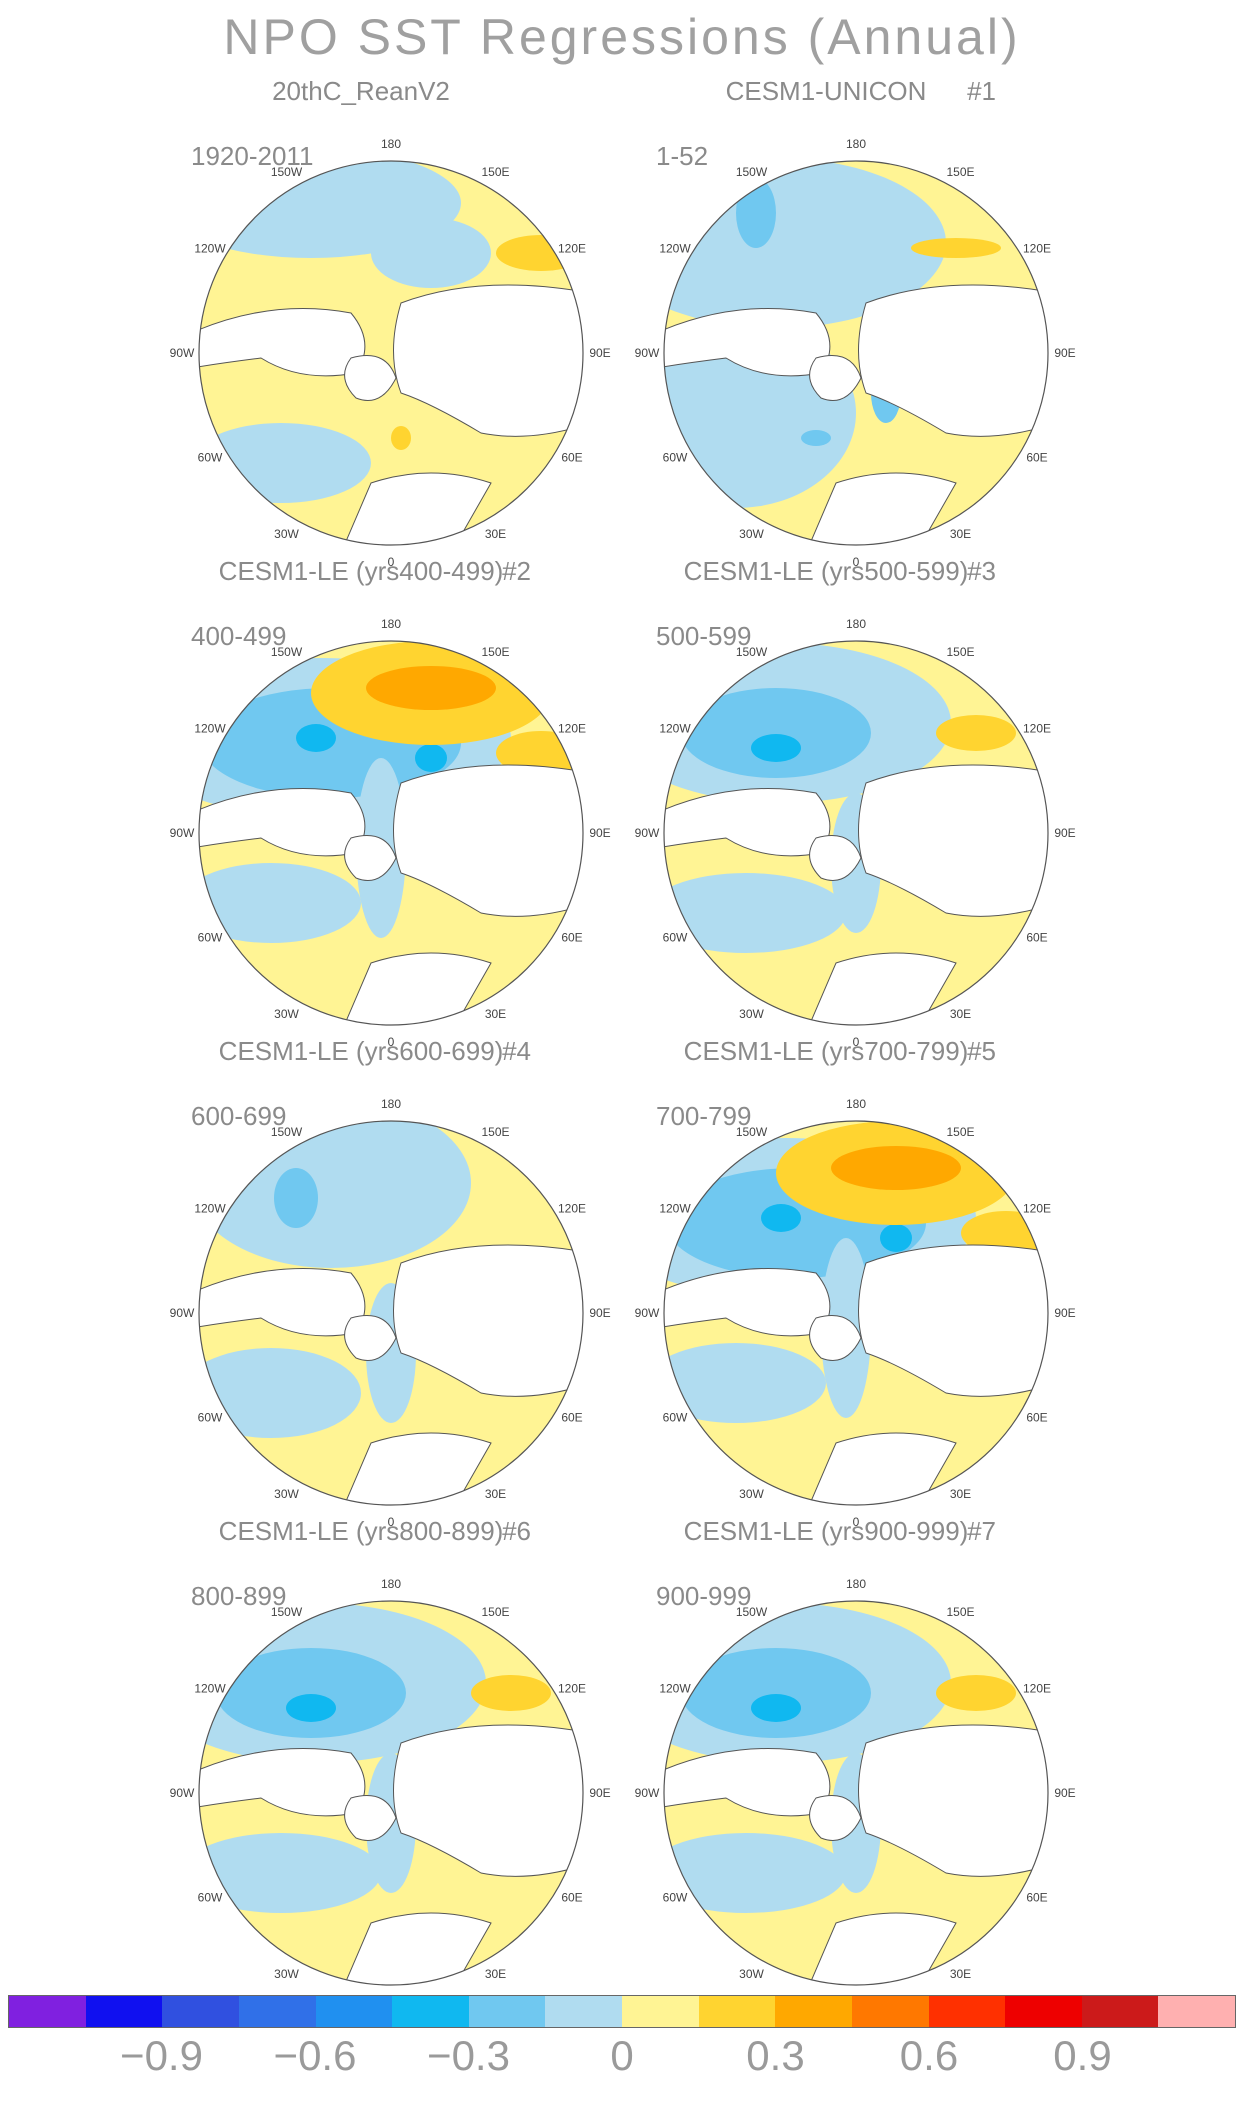 This screenshot has width=1244, height=2113. Describe the element at coordinates (315, 2055) in the screenshot. I see `colorbar-tick: −0.6` at that location.